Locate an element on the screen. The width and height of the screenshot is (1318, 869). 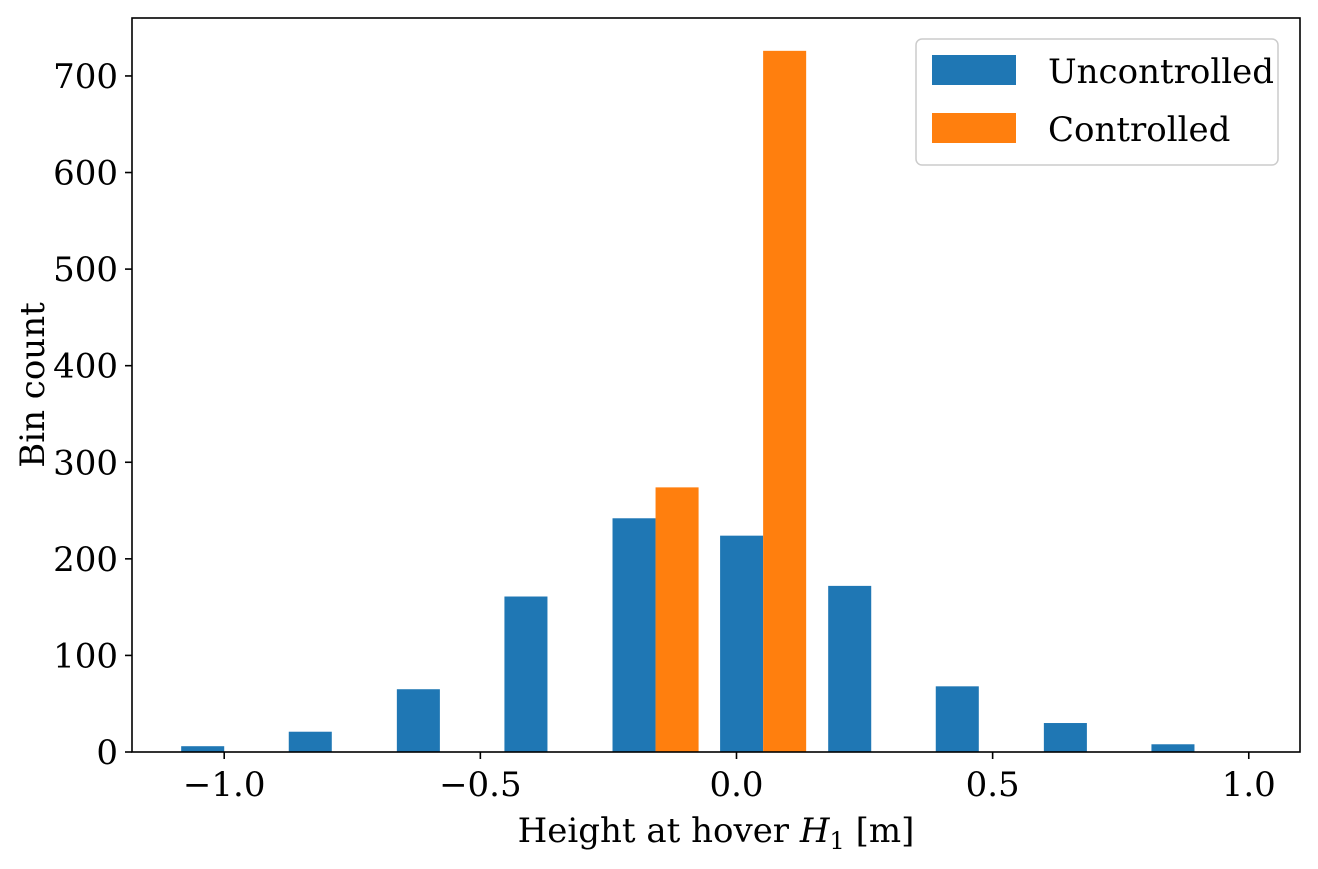
y-tick-label: 700 is located at coordinates (85, 77).